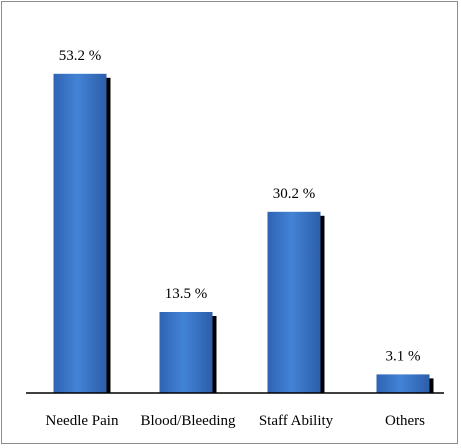 Image resolution: width=461 pixels, height=448 pixels. What do you see at coordinates (403, 383) in the screenshot?
I see `bar-others` at bounding box center [403, 383].